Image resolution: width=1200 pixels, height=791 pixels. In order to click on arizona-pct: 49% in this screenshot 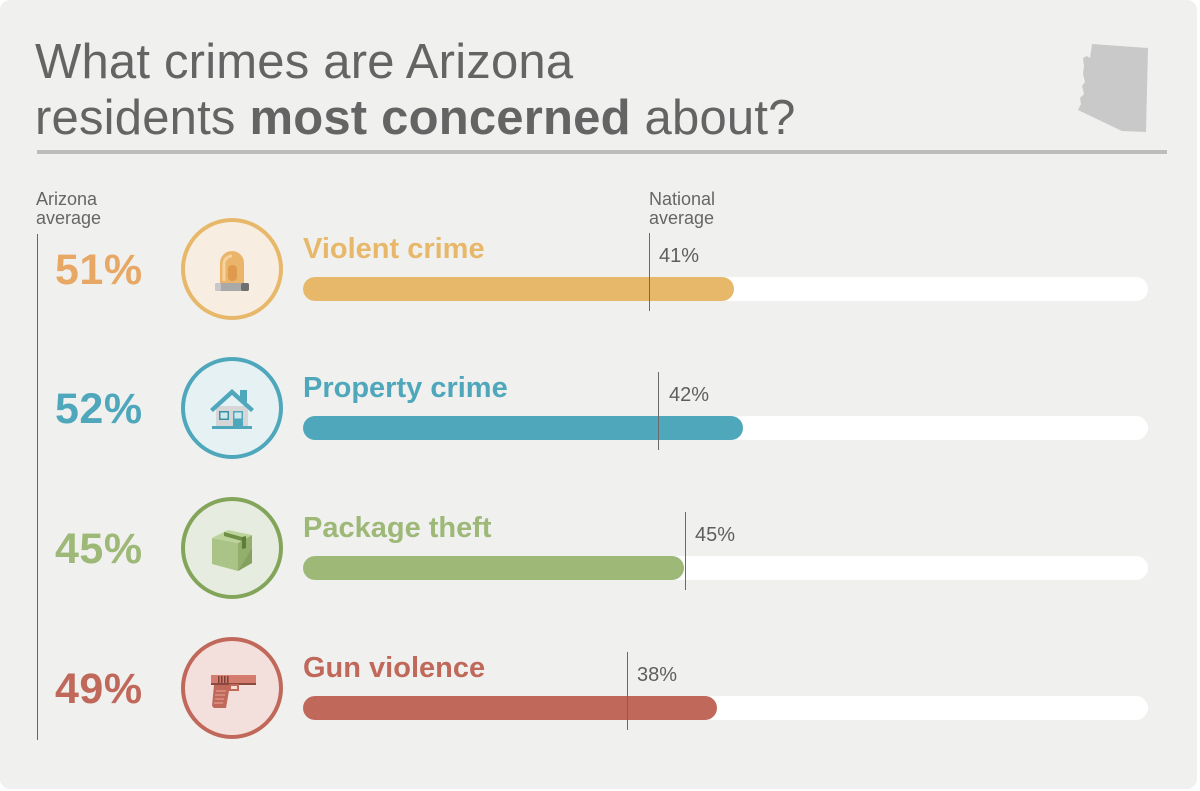, I will do `click(99, 689)`.